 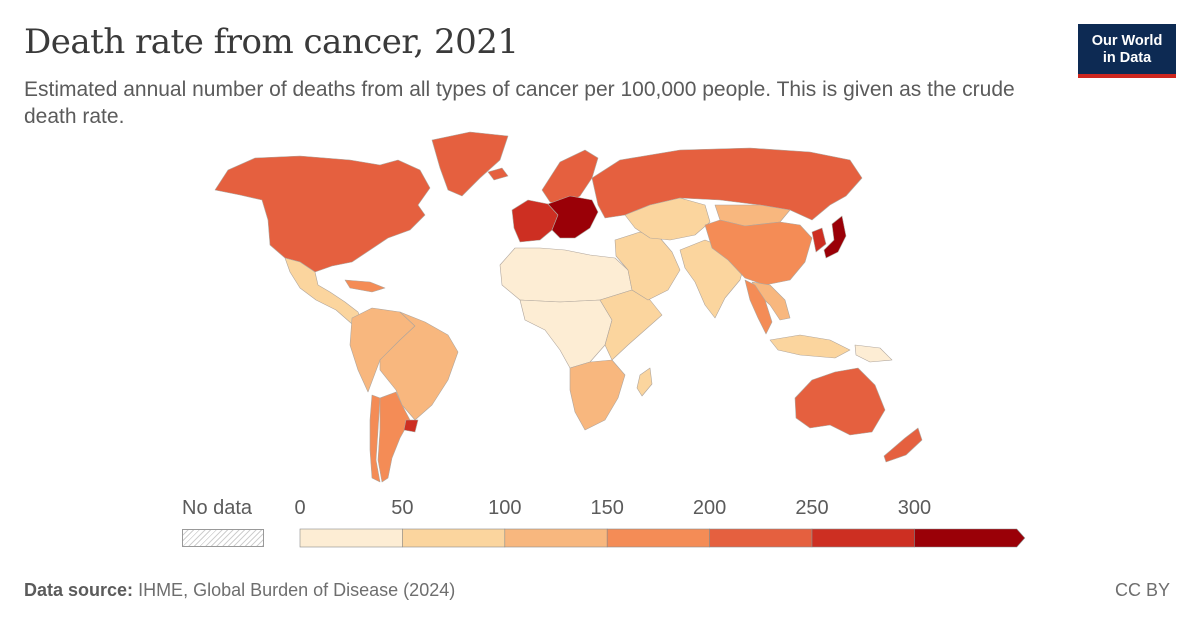 What do you see at coordinates (873, 353) in the screenshot?
I see `region-papua` at bounding box center [873, 353].